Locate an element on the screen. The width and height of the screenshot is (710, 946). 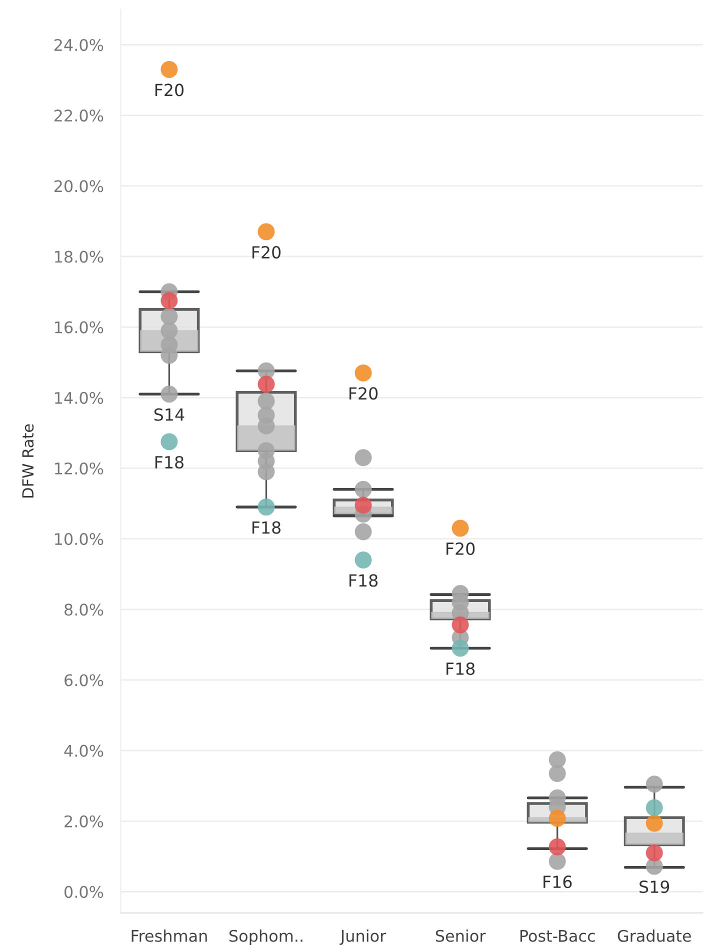
y-tick-label: 10.0% is located at coordinates (79, 539).